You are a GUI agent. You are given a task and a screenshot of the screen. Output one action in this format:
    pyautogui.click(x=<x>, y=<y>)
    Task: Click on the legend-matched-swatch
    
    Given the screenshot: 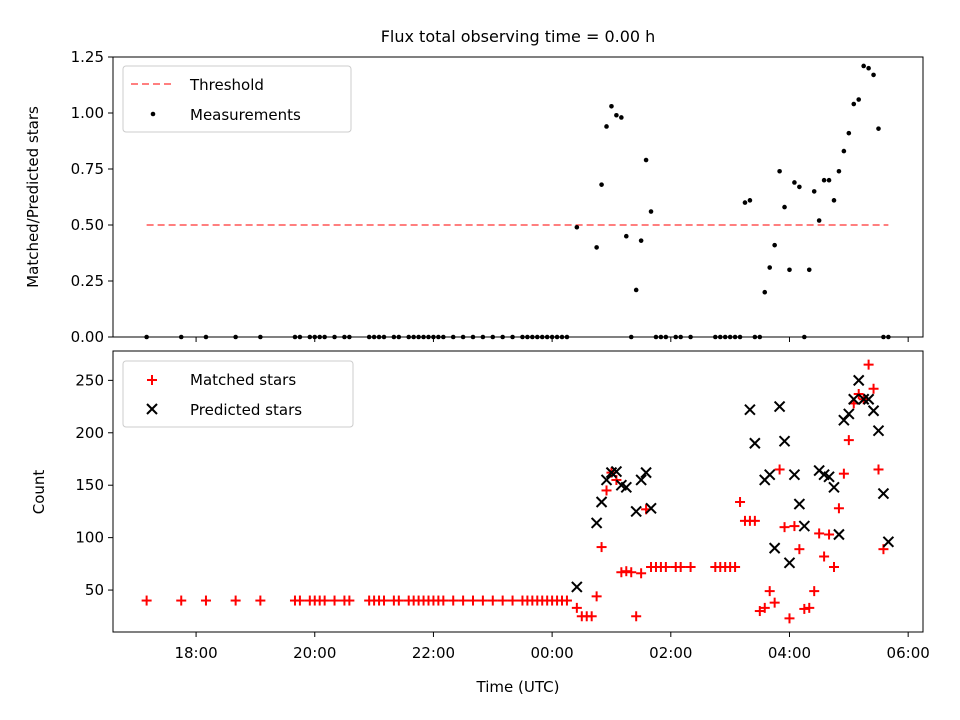 What is the action you would take?
    pyautogui.click(x=152, y=380)
    